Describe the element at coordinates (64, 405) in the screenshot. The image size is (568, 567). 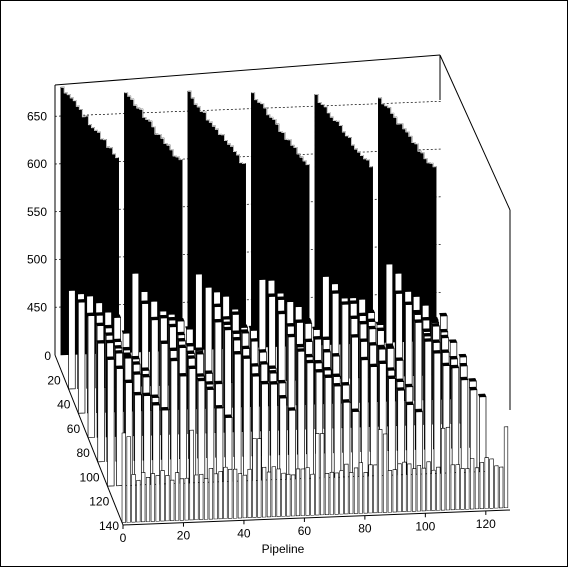
I see `y-tick-label: 40` at that location.